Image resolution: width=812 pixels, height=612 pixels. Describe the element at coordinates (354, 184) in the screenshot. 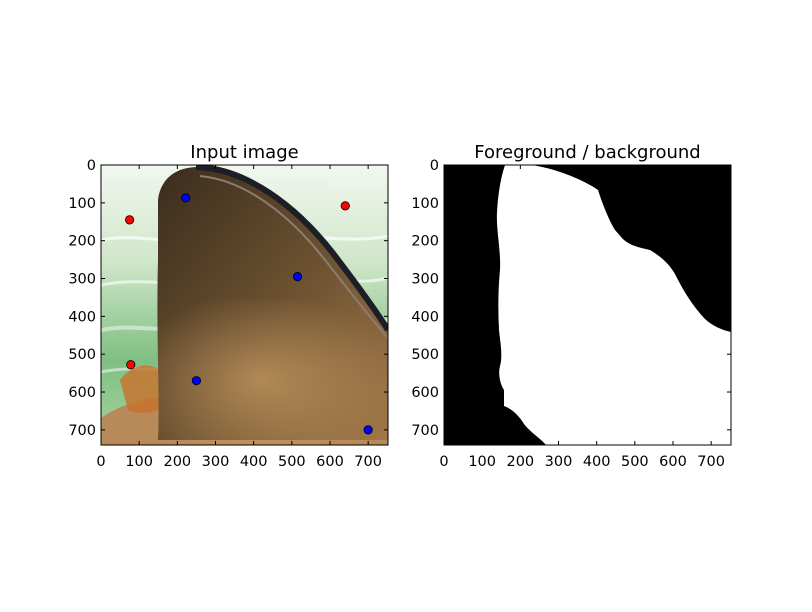

I see `date-stamp: 10/05/2011` at that location.